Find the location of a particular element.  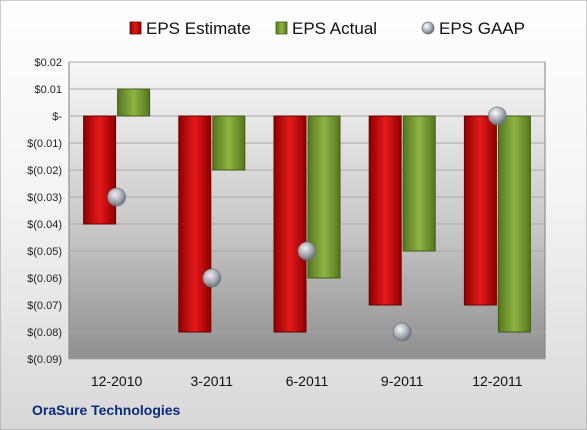

point-eps-gaap-3-2011 is located at coordinates (212, 278).